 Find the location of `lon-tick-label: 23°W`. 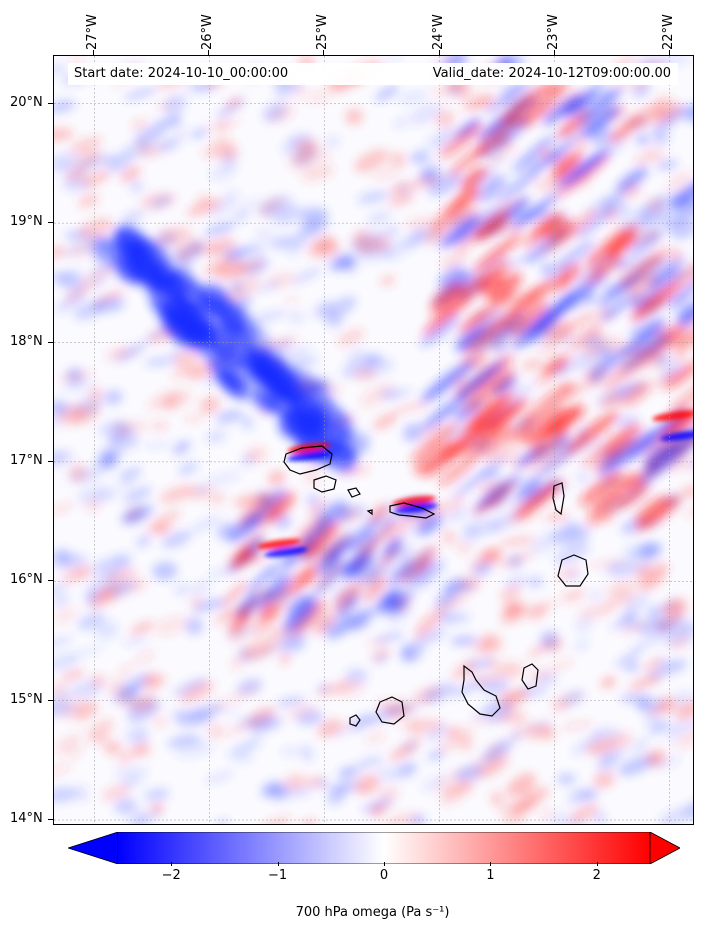

lon-tick-label: 23°W is located at coordinates (553, 32).